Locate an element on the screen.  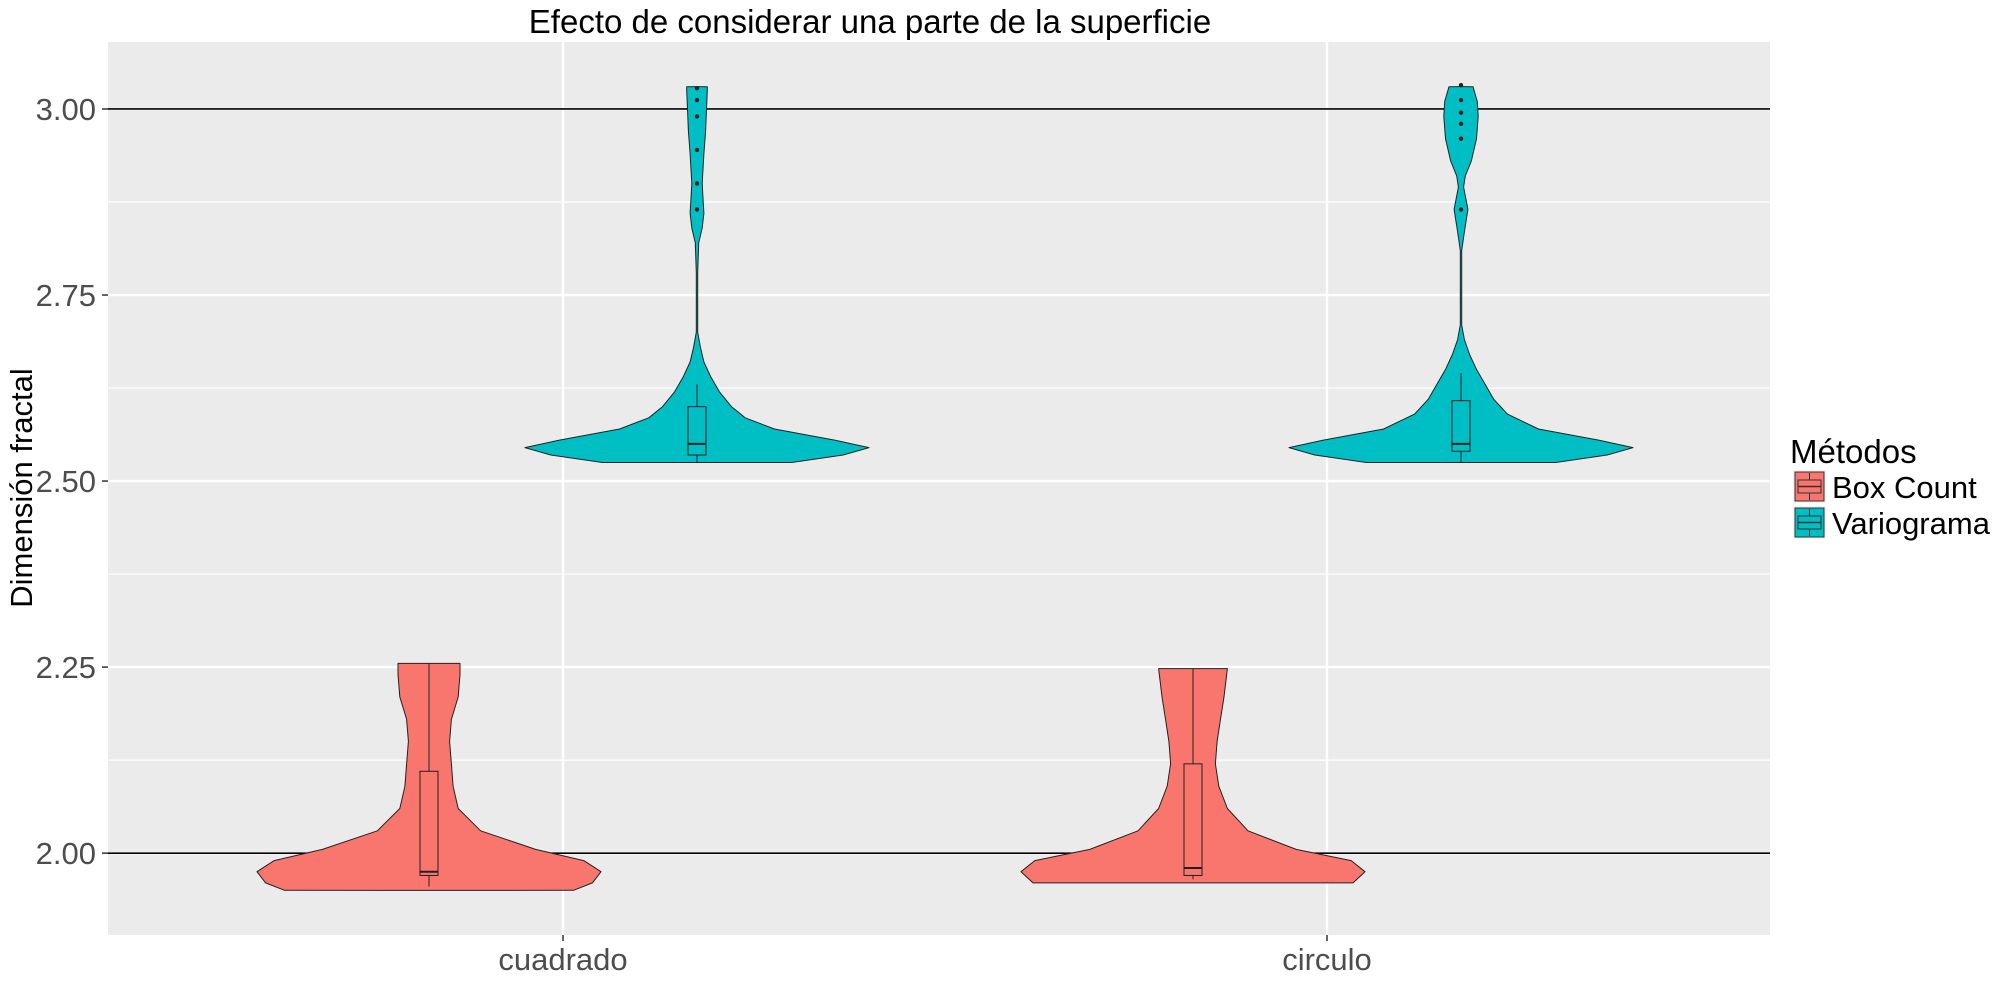
y-axis-title: Dimensión fractal is located at coordinates (21, 487).